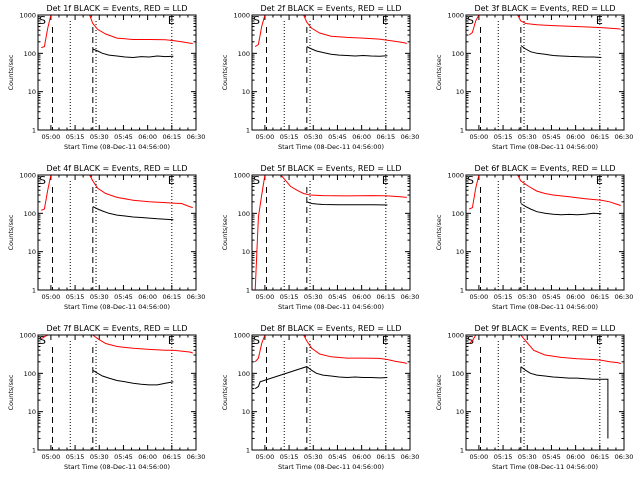  What do you see at coordinates (544, 168) in the screenshot?
I see `panel-title: Det 6f BLACK = Events, RED = LLD` at bounding box center [544, 168].